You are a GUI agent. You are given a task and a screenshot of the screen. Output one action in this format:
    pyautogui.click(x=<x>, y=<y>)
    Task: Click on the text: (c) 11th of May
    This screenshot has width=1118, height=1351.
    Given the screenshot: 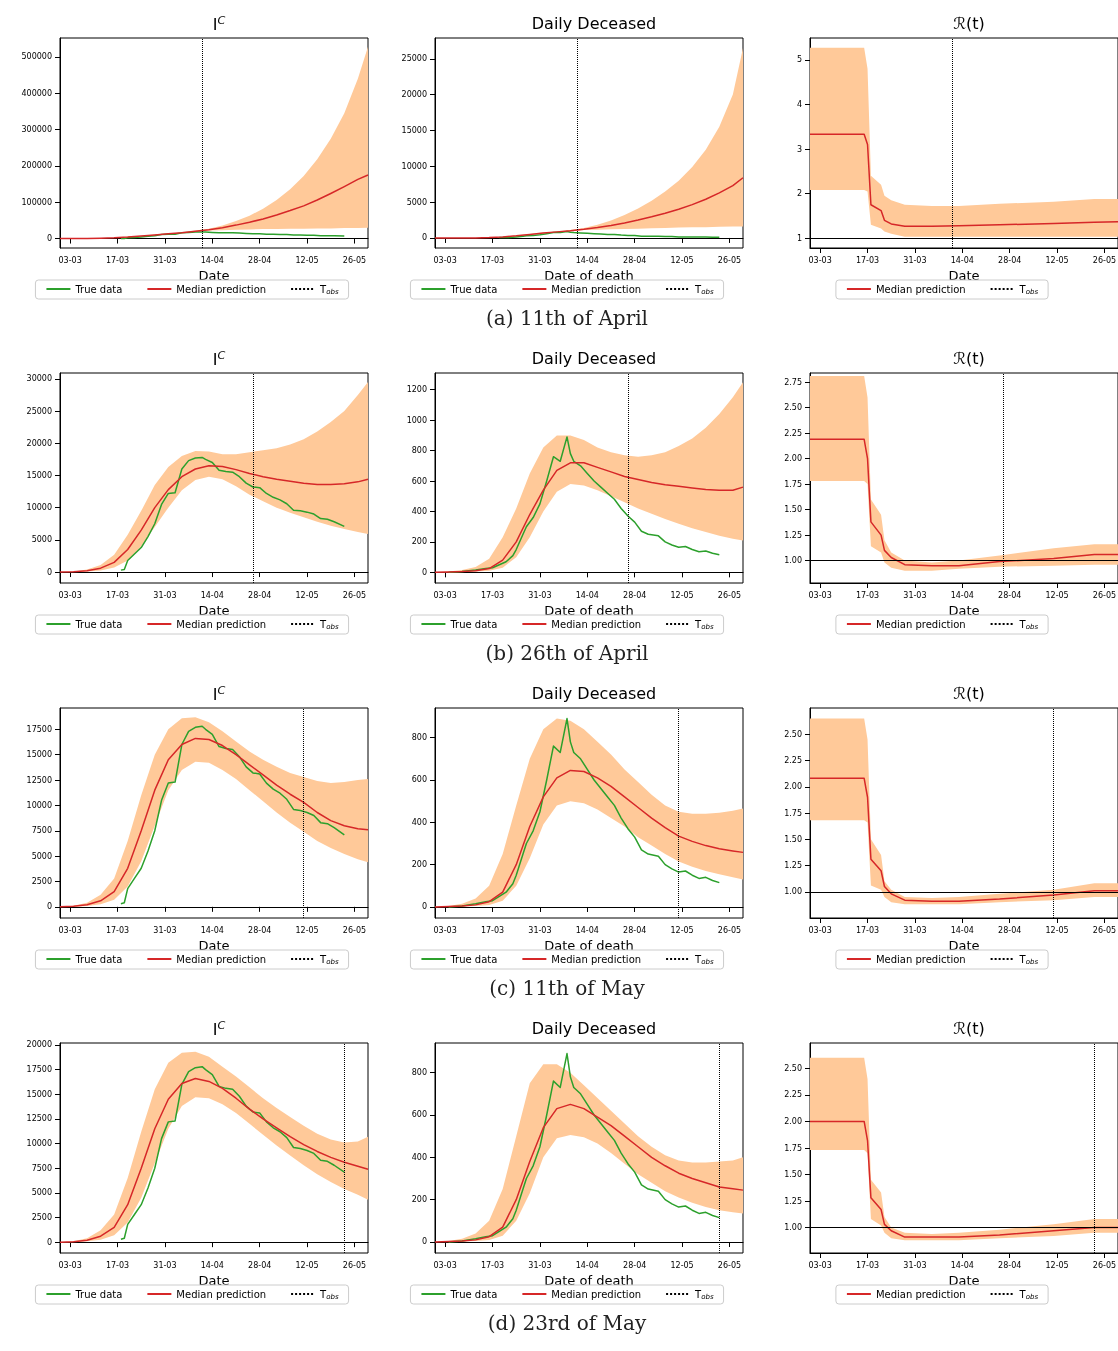 What is the action you would take?
    pyautogui.click(x=567, y=988)
    